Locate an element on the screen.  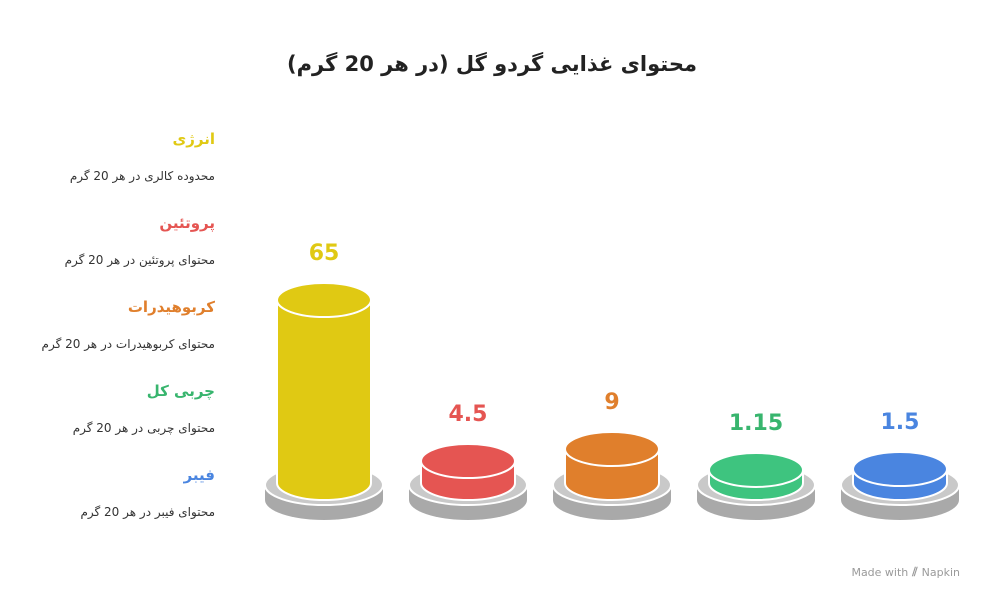
value-label-1: 65 is located at coordinates (324, 253).